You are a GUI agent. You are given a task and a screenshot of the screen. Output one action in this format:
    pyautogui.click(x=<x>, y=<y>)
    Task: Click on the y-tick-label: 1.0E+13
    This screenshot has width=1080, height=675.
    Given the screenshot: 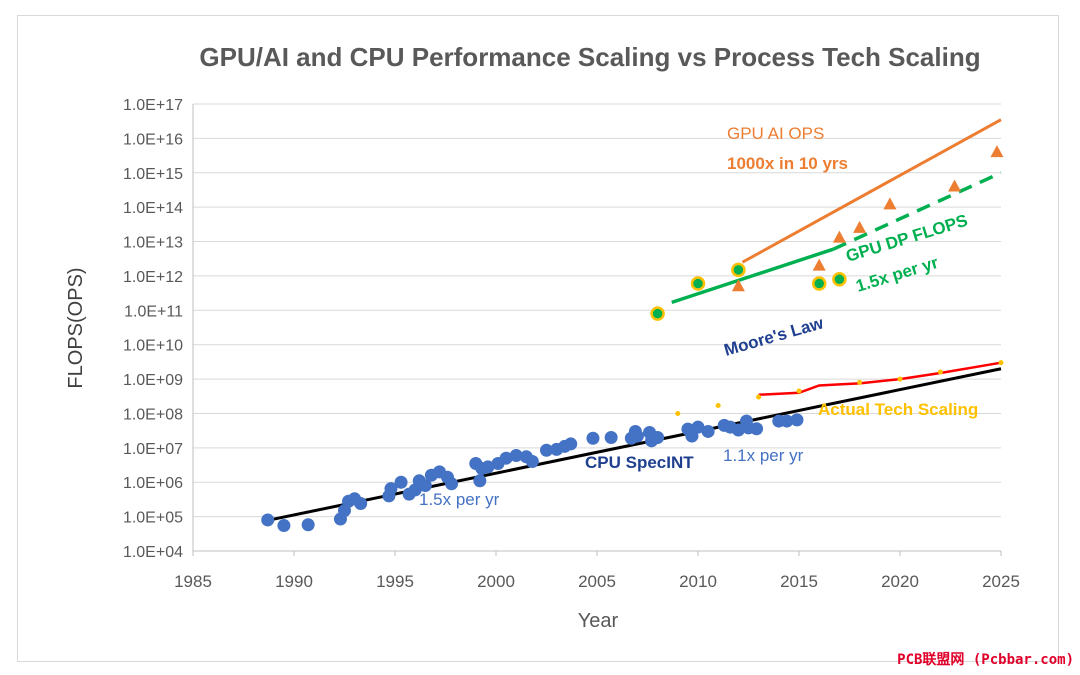 What is the action you would take?
    pyautogui.click(x=153, y=243)
    